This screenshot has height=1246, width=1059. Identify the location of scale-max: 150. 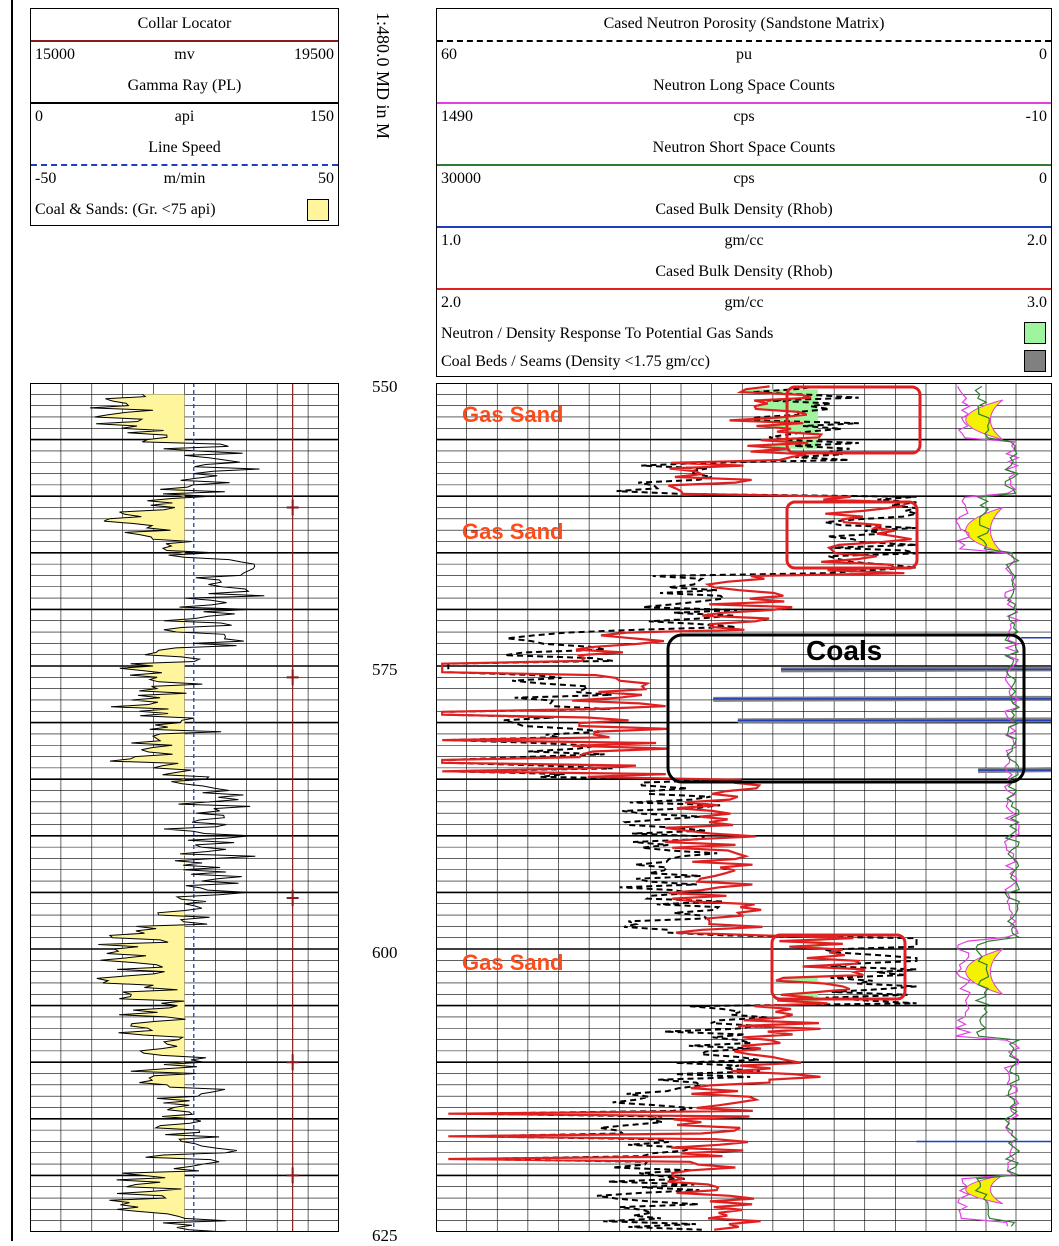
(322, 116).